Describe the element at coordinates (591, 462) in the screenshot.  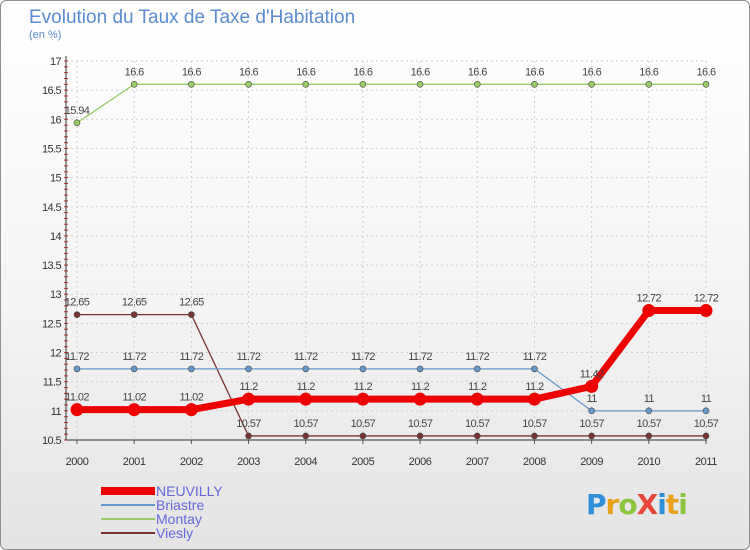
I see `x-tick-label: 2009` at that location.